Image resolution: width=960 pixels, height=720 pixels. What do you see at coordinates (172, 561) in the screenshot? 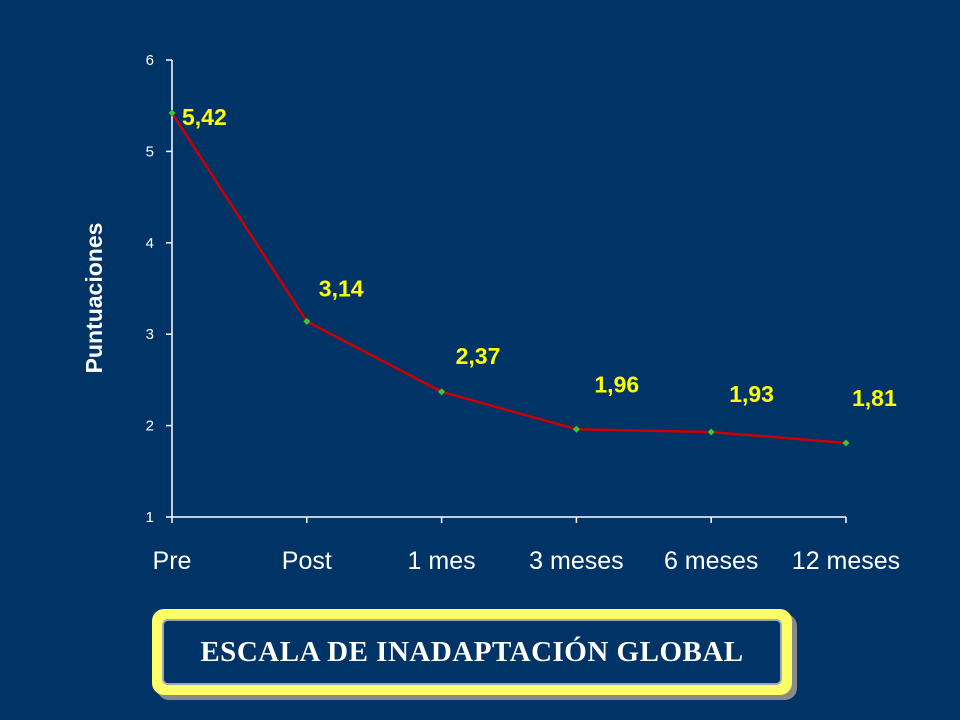
I see `x-tick-label: Pre` at bounding box center [172, 561].